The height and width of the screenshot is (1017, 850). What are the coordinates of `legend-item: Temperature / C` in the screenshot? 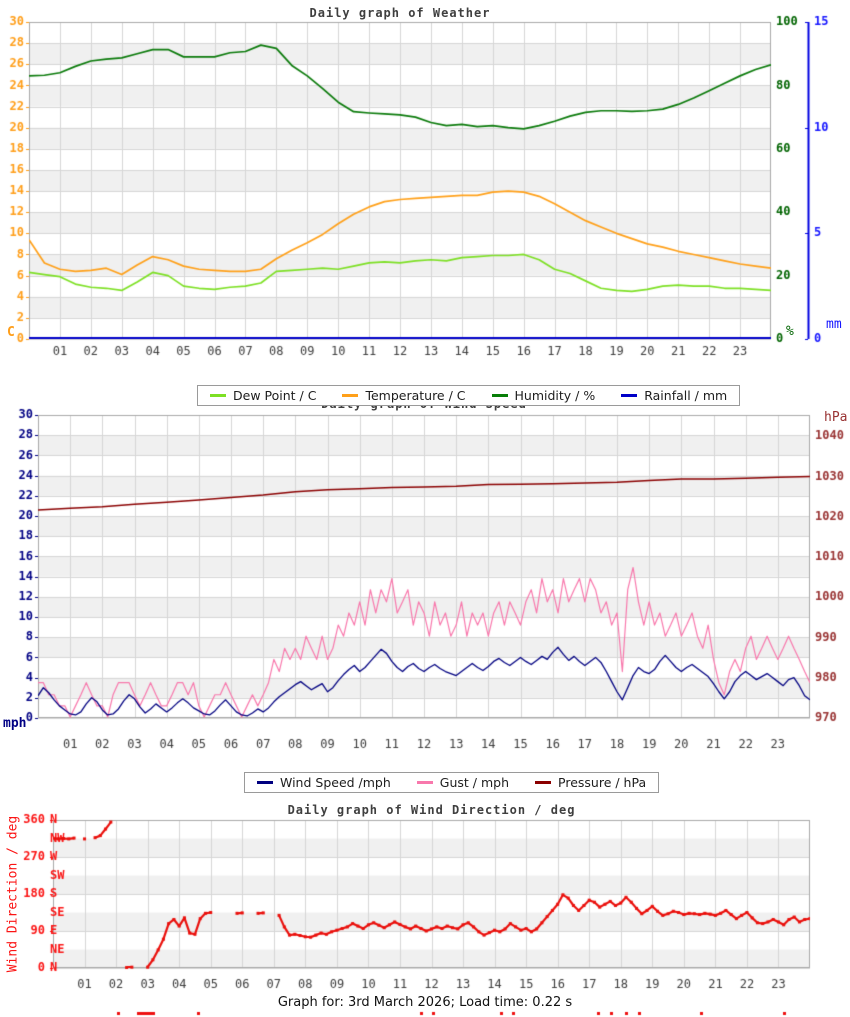 It's located at (404, 395).